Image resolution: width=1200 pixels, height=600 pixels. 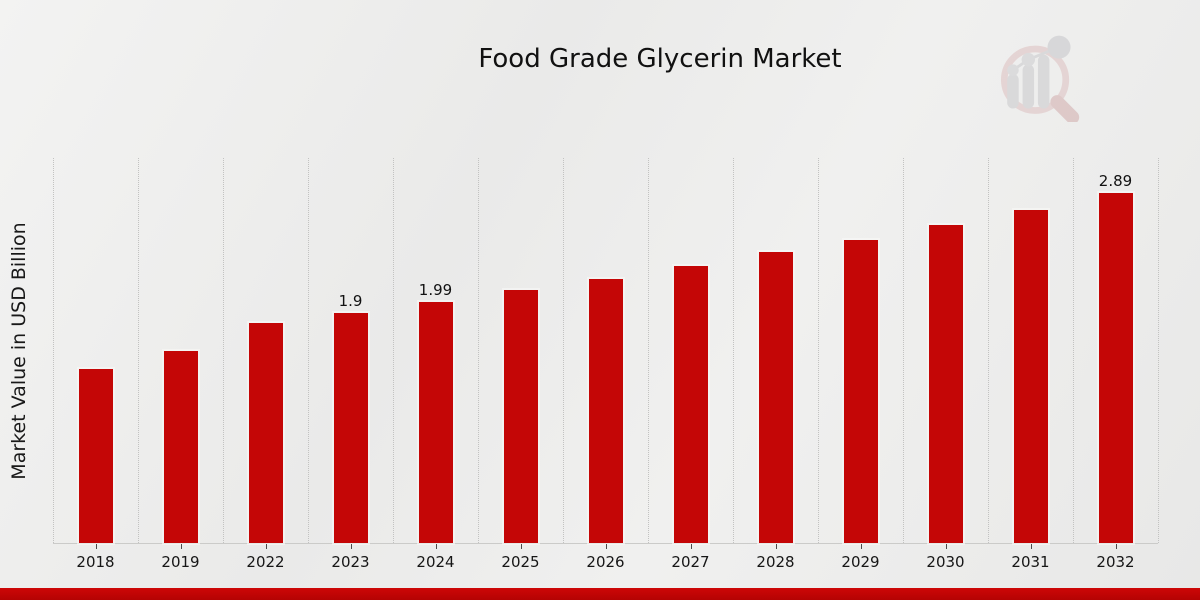 What do you see at coordinates (265, 432) in the screenshot?
I see `bar-2022` at bounding box center [265, 432].